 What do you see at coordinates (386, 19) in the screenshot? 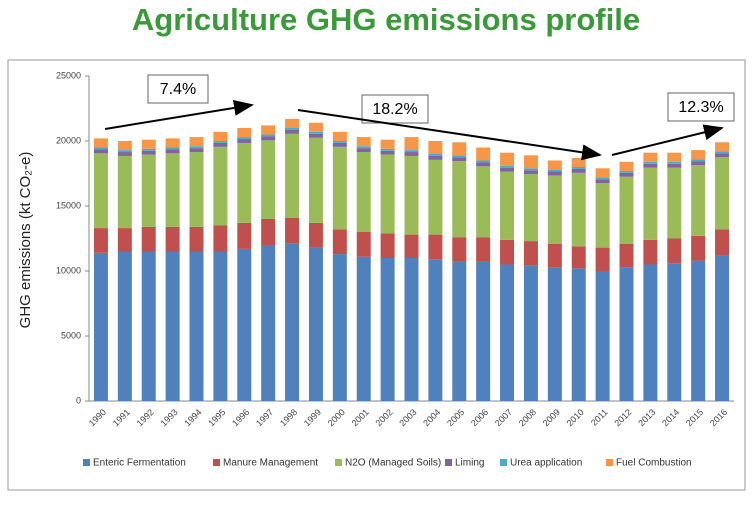
I see `chart-title: Agriculture GHG emissions profile` at bounding box center [386, 19].